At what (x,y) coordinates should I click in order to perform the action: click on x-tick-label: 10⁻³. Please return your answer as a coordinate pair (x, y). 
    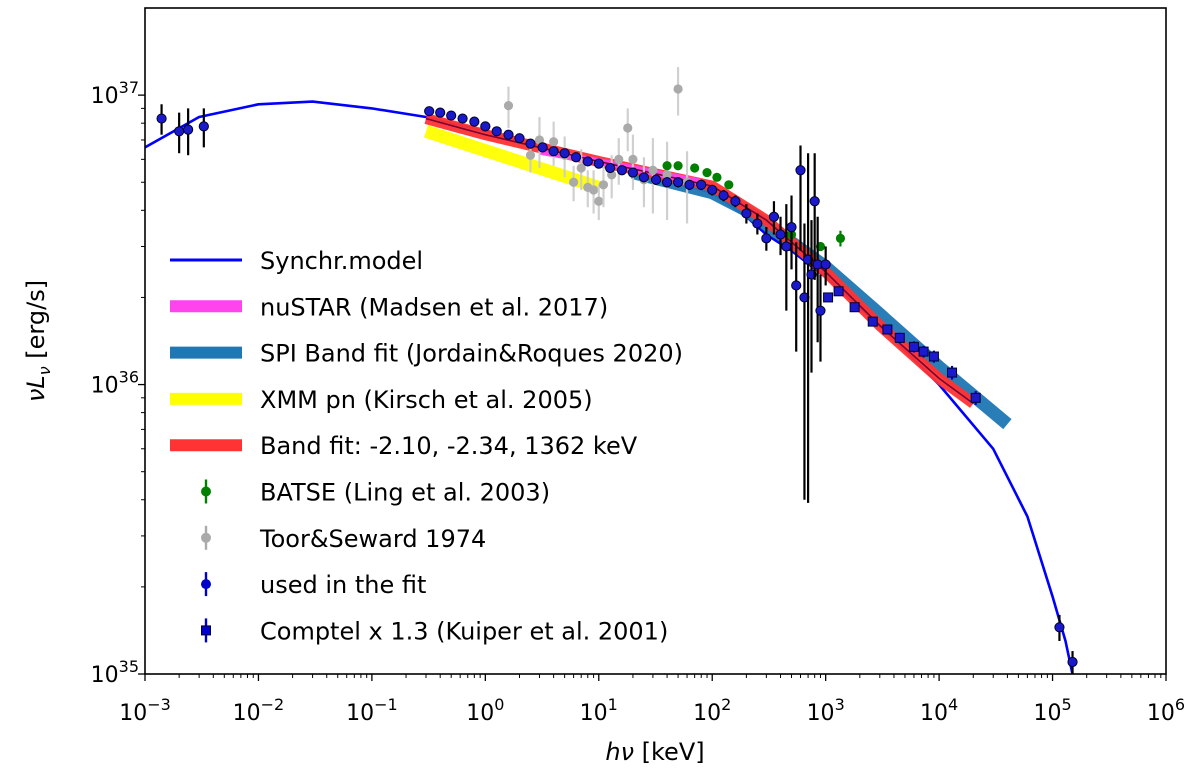
    Looking at the image, I should click on (145, 710).